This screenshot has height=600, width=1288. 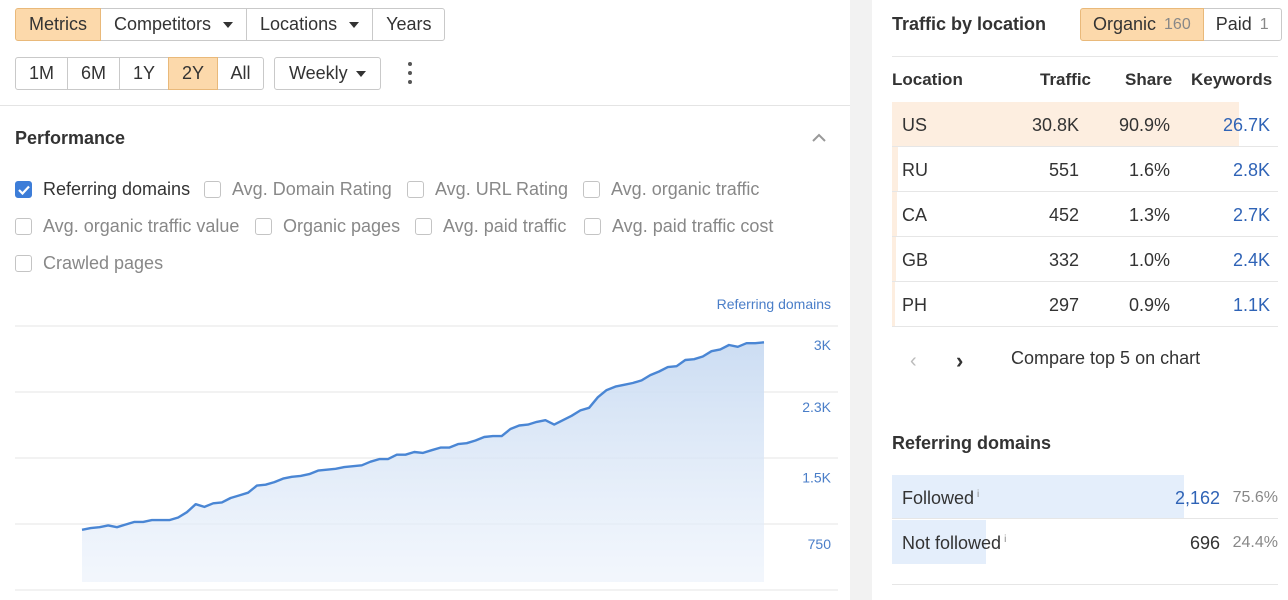 I want to click on range-2y: 2Y, so click(x=193, y=73).